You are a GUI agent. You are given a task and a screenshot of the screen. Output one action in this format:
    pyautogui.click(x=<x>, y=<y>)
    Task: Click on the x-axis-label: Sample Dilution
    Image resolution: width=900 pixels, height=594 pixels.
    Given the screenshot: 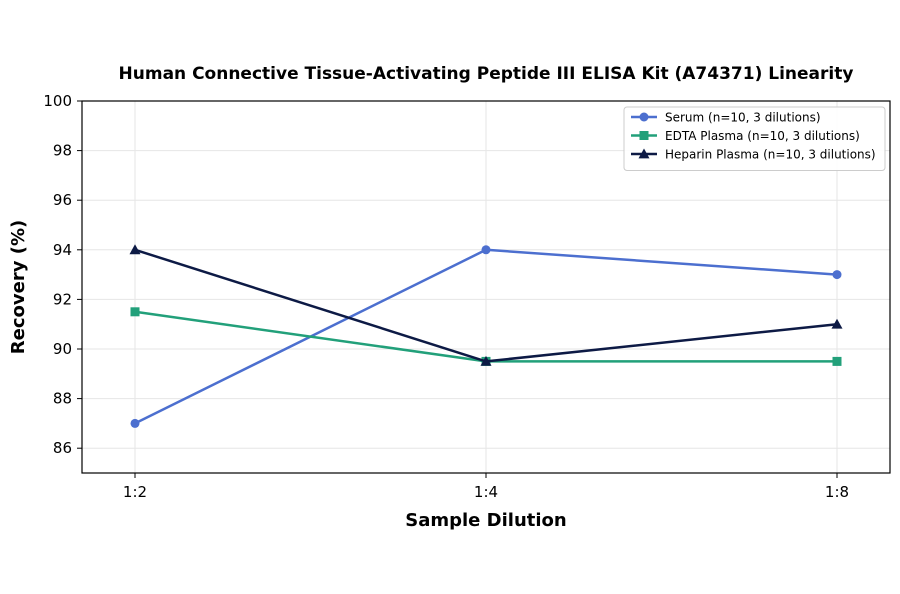 What is the action you would take?
    pyautogui.click(x=485, y=520)
    